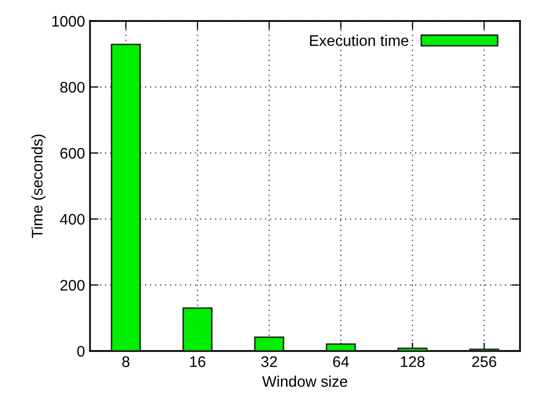 The width and height of the screenshot is (539, 413). I want to click on y-tick-label: 1000, so click(68, 21).